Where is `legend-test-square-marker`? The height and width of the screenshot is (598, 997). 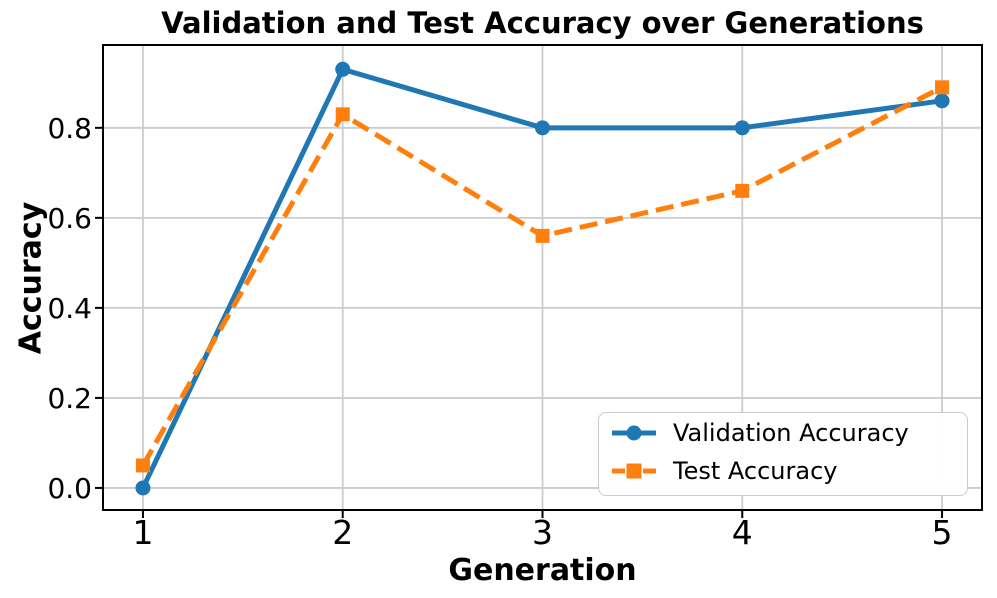
legend-test-square-marker is located at coordinates (634, 471).